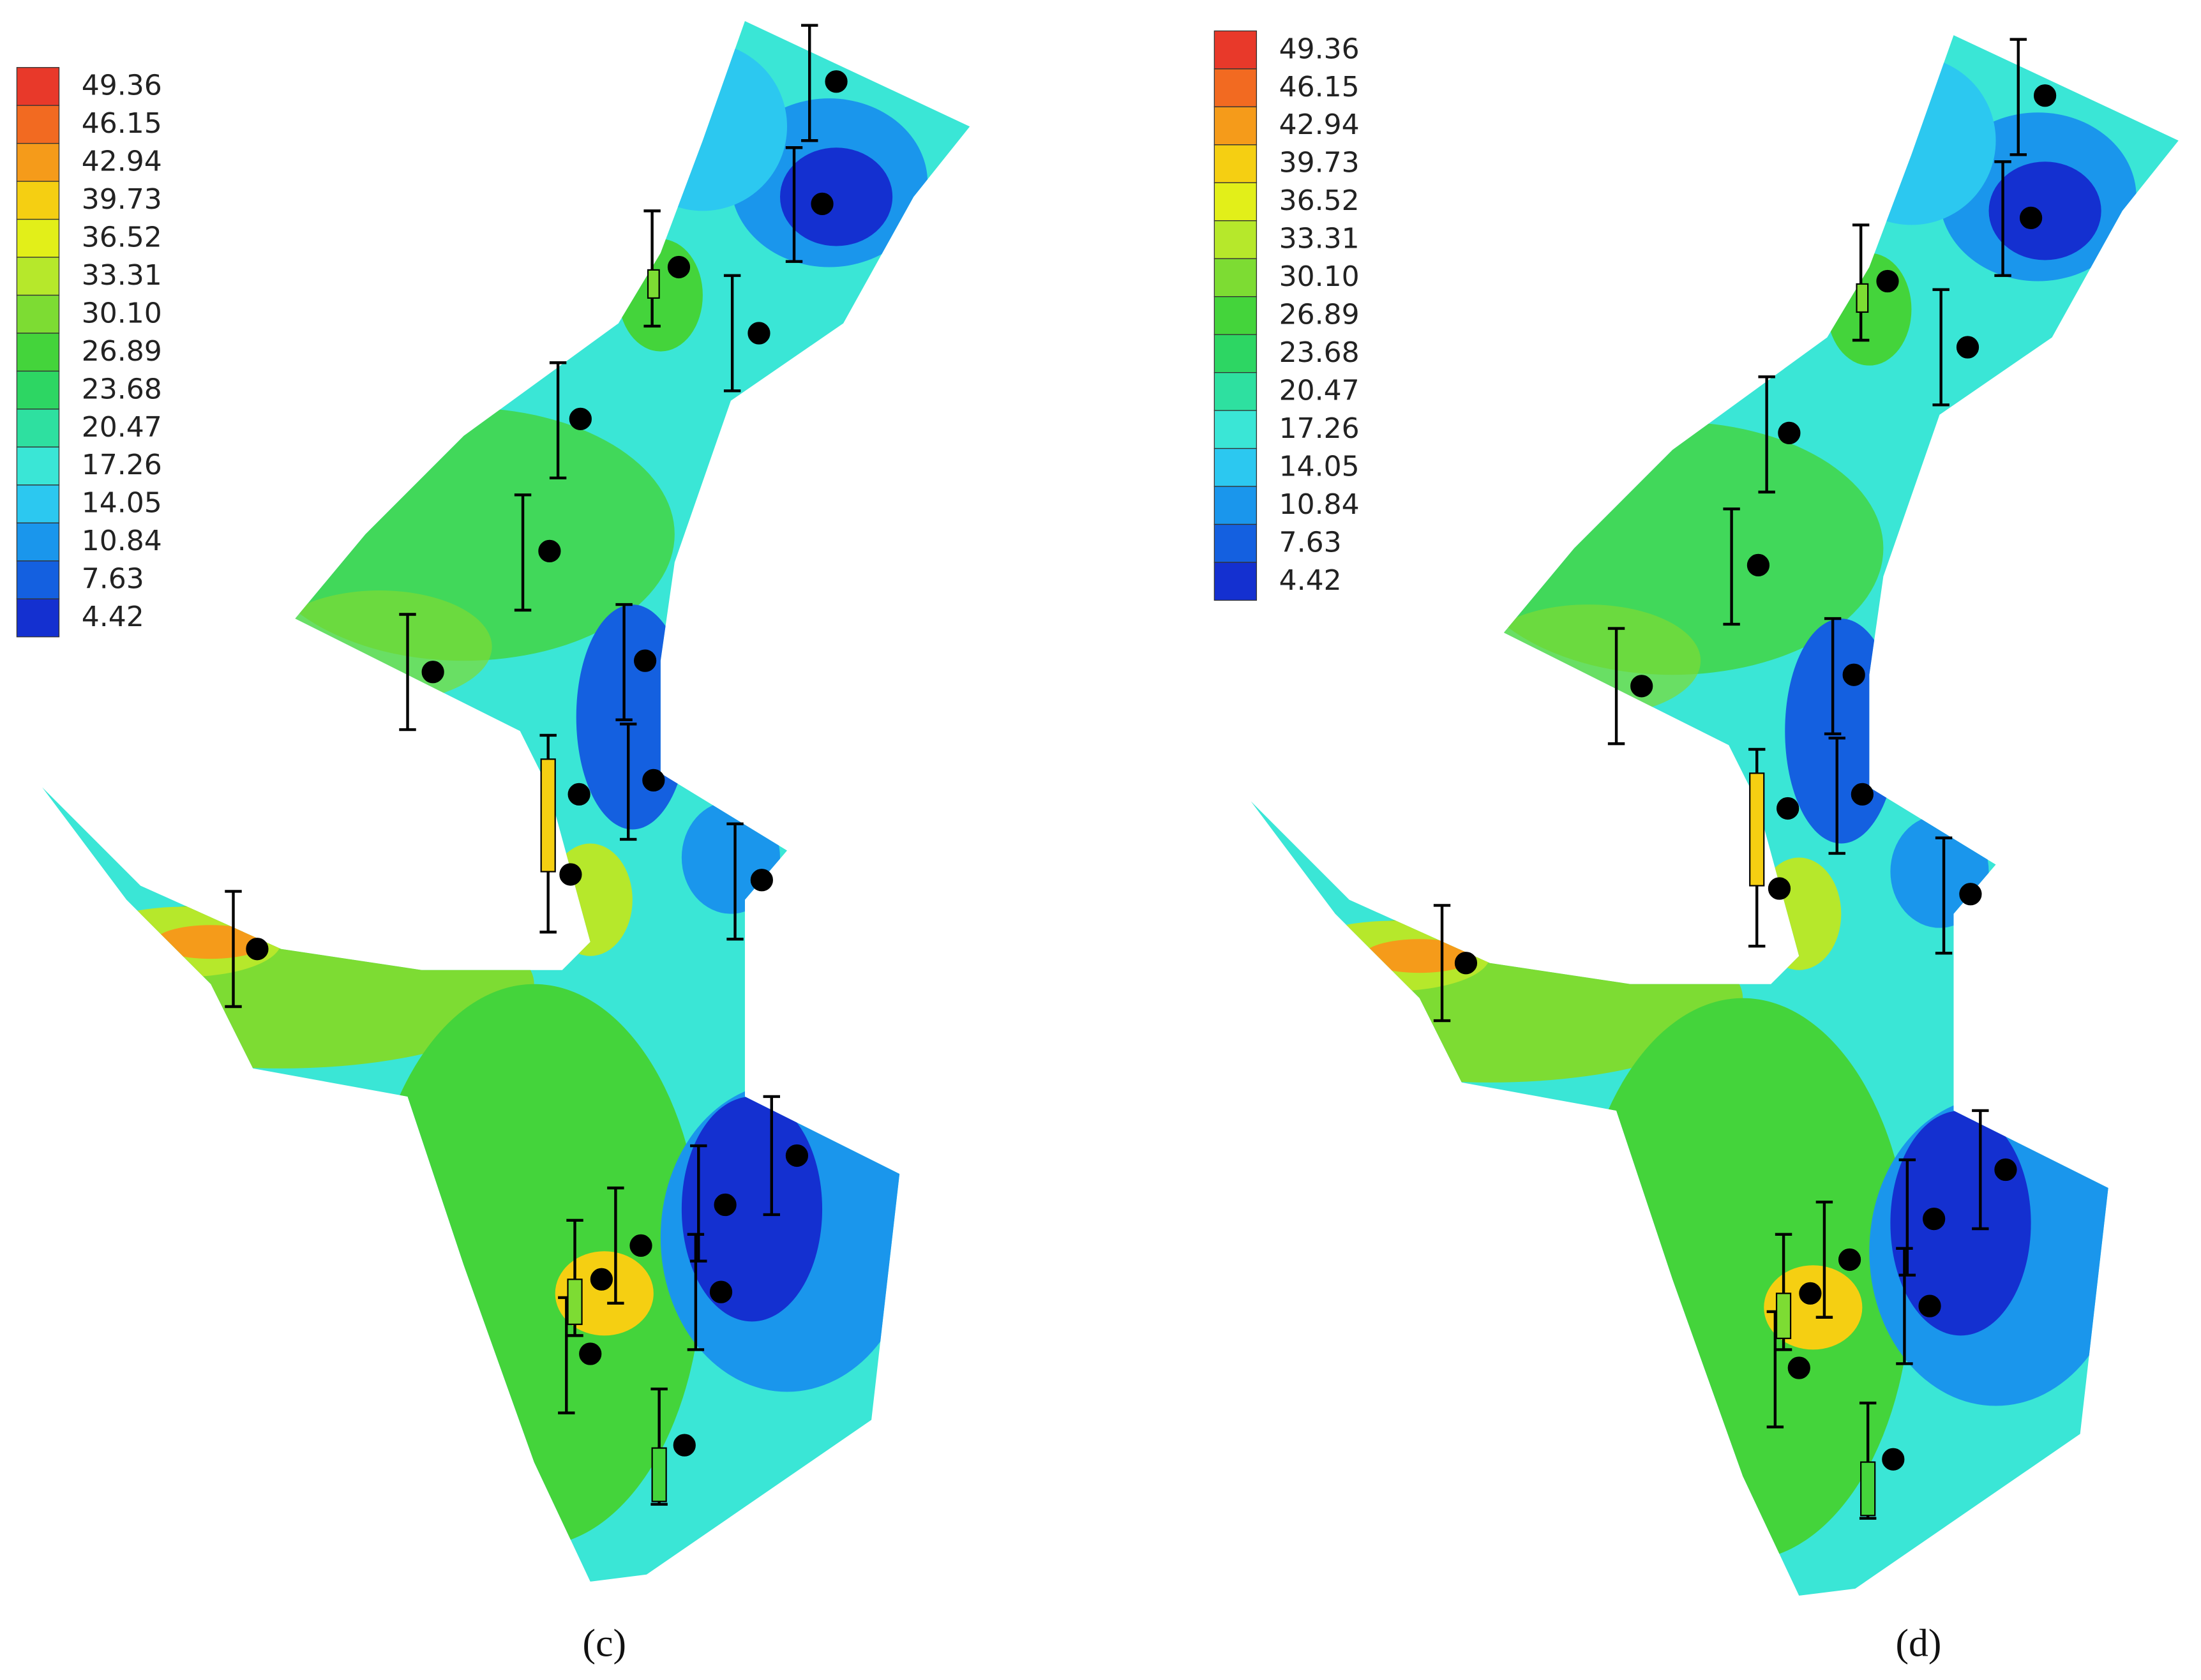  I want to click on panel-label: (c), so click(604, 1643).